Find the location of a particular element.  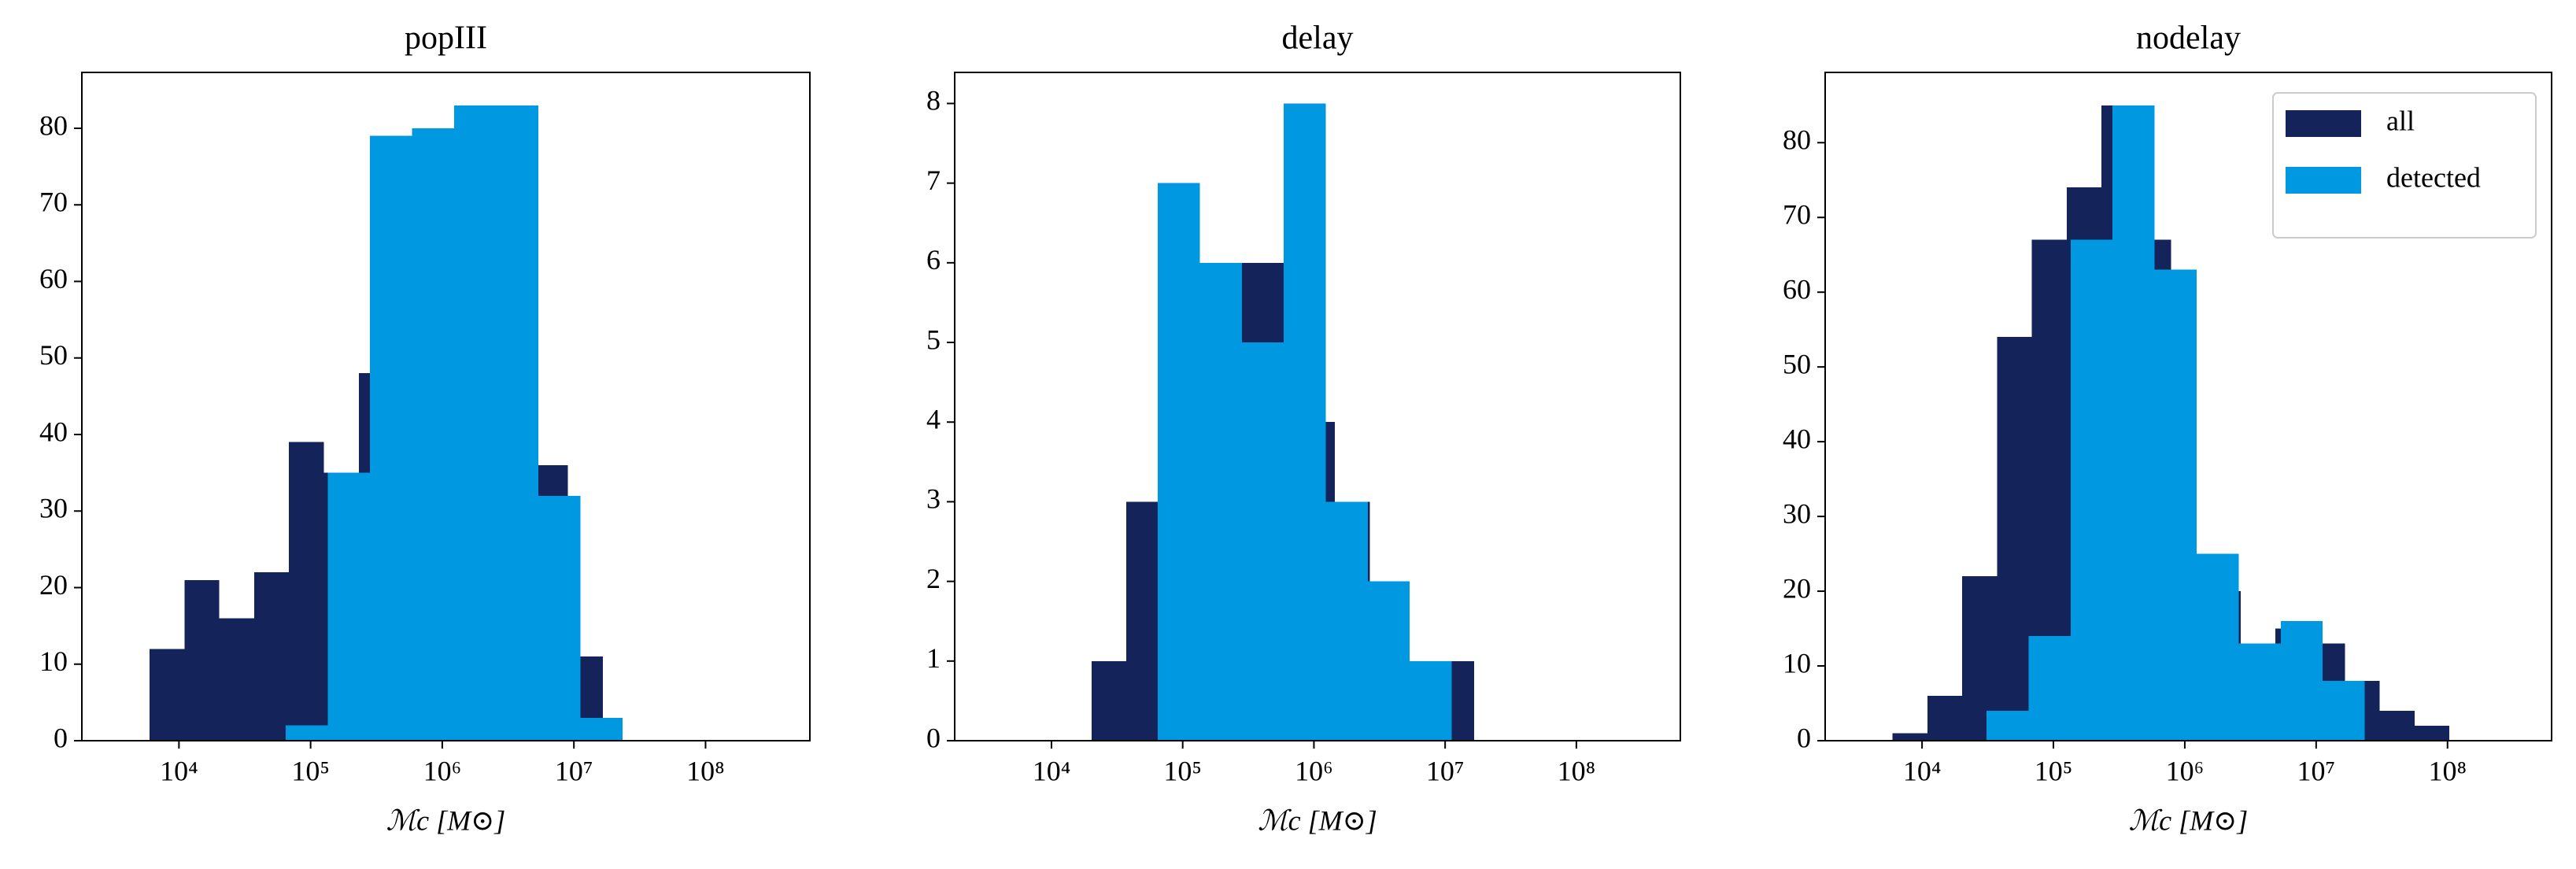

y-tick-label: 4 is located at coordinates (933, 418).